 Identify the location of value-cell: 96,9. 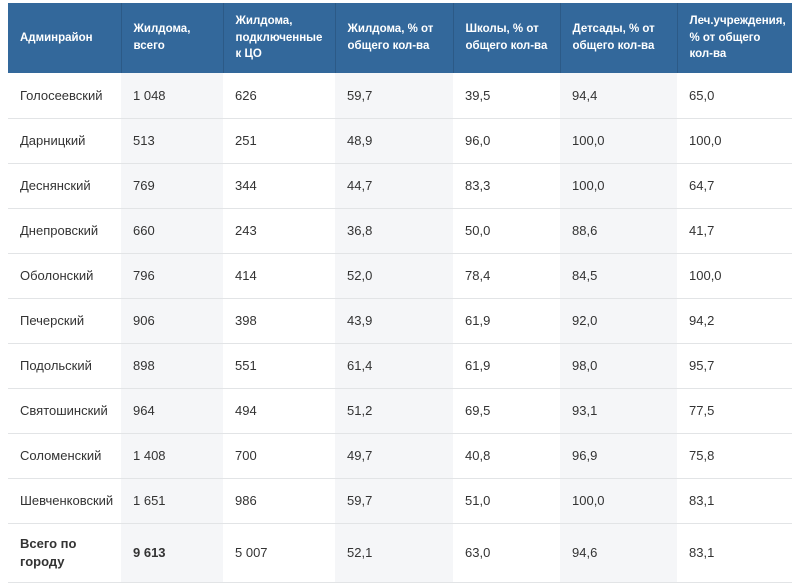
(618, 456).